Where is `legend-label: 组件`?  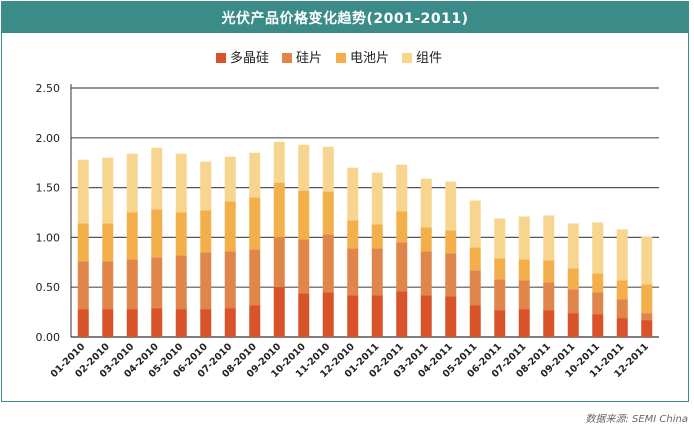
legend-label: 组件 is located at coordinates (429, 58).